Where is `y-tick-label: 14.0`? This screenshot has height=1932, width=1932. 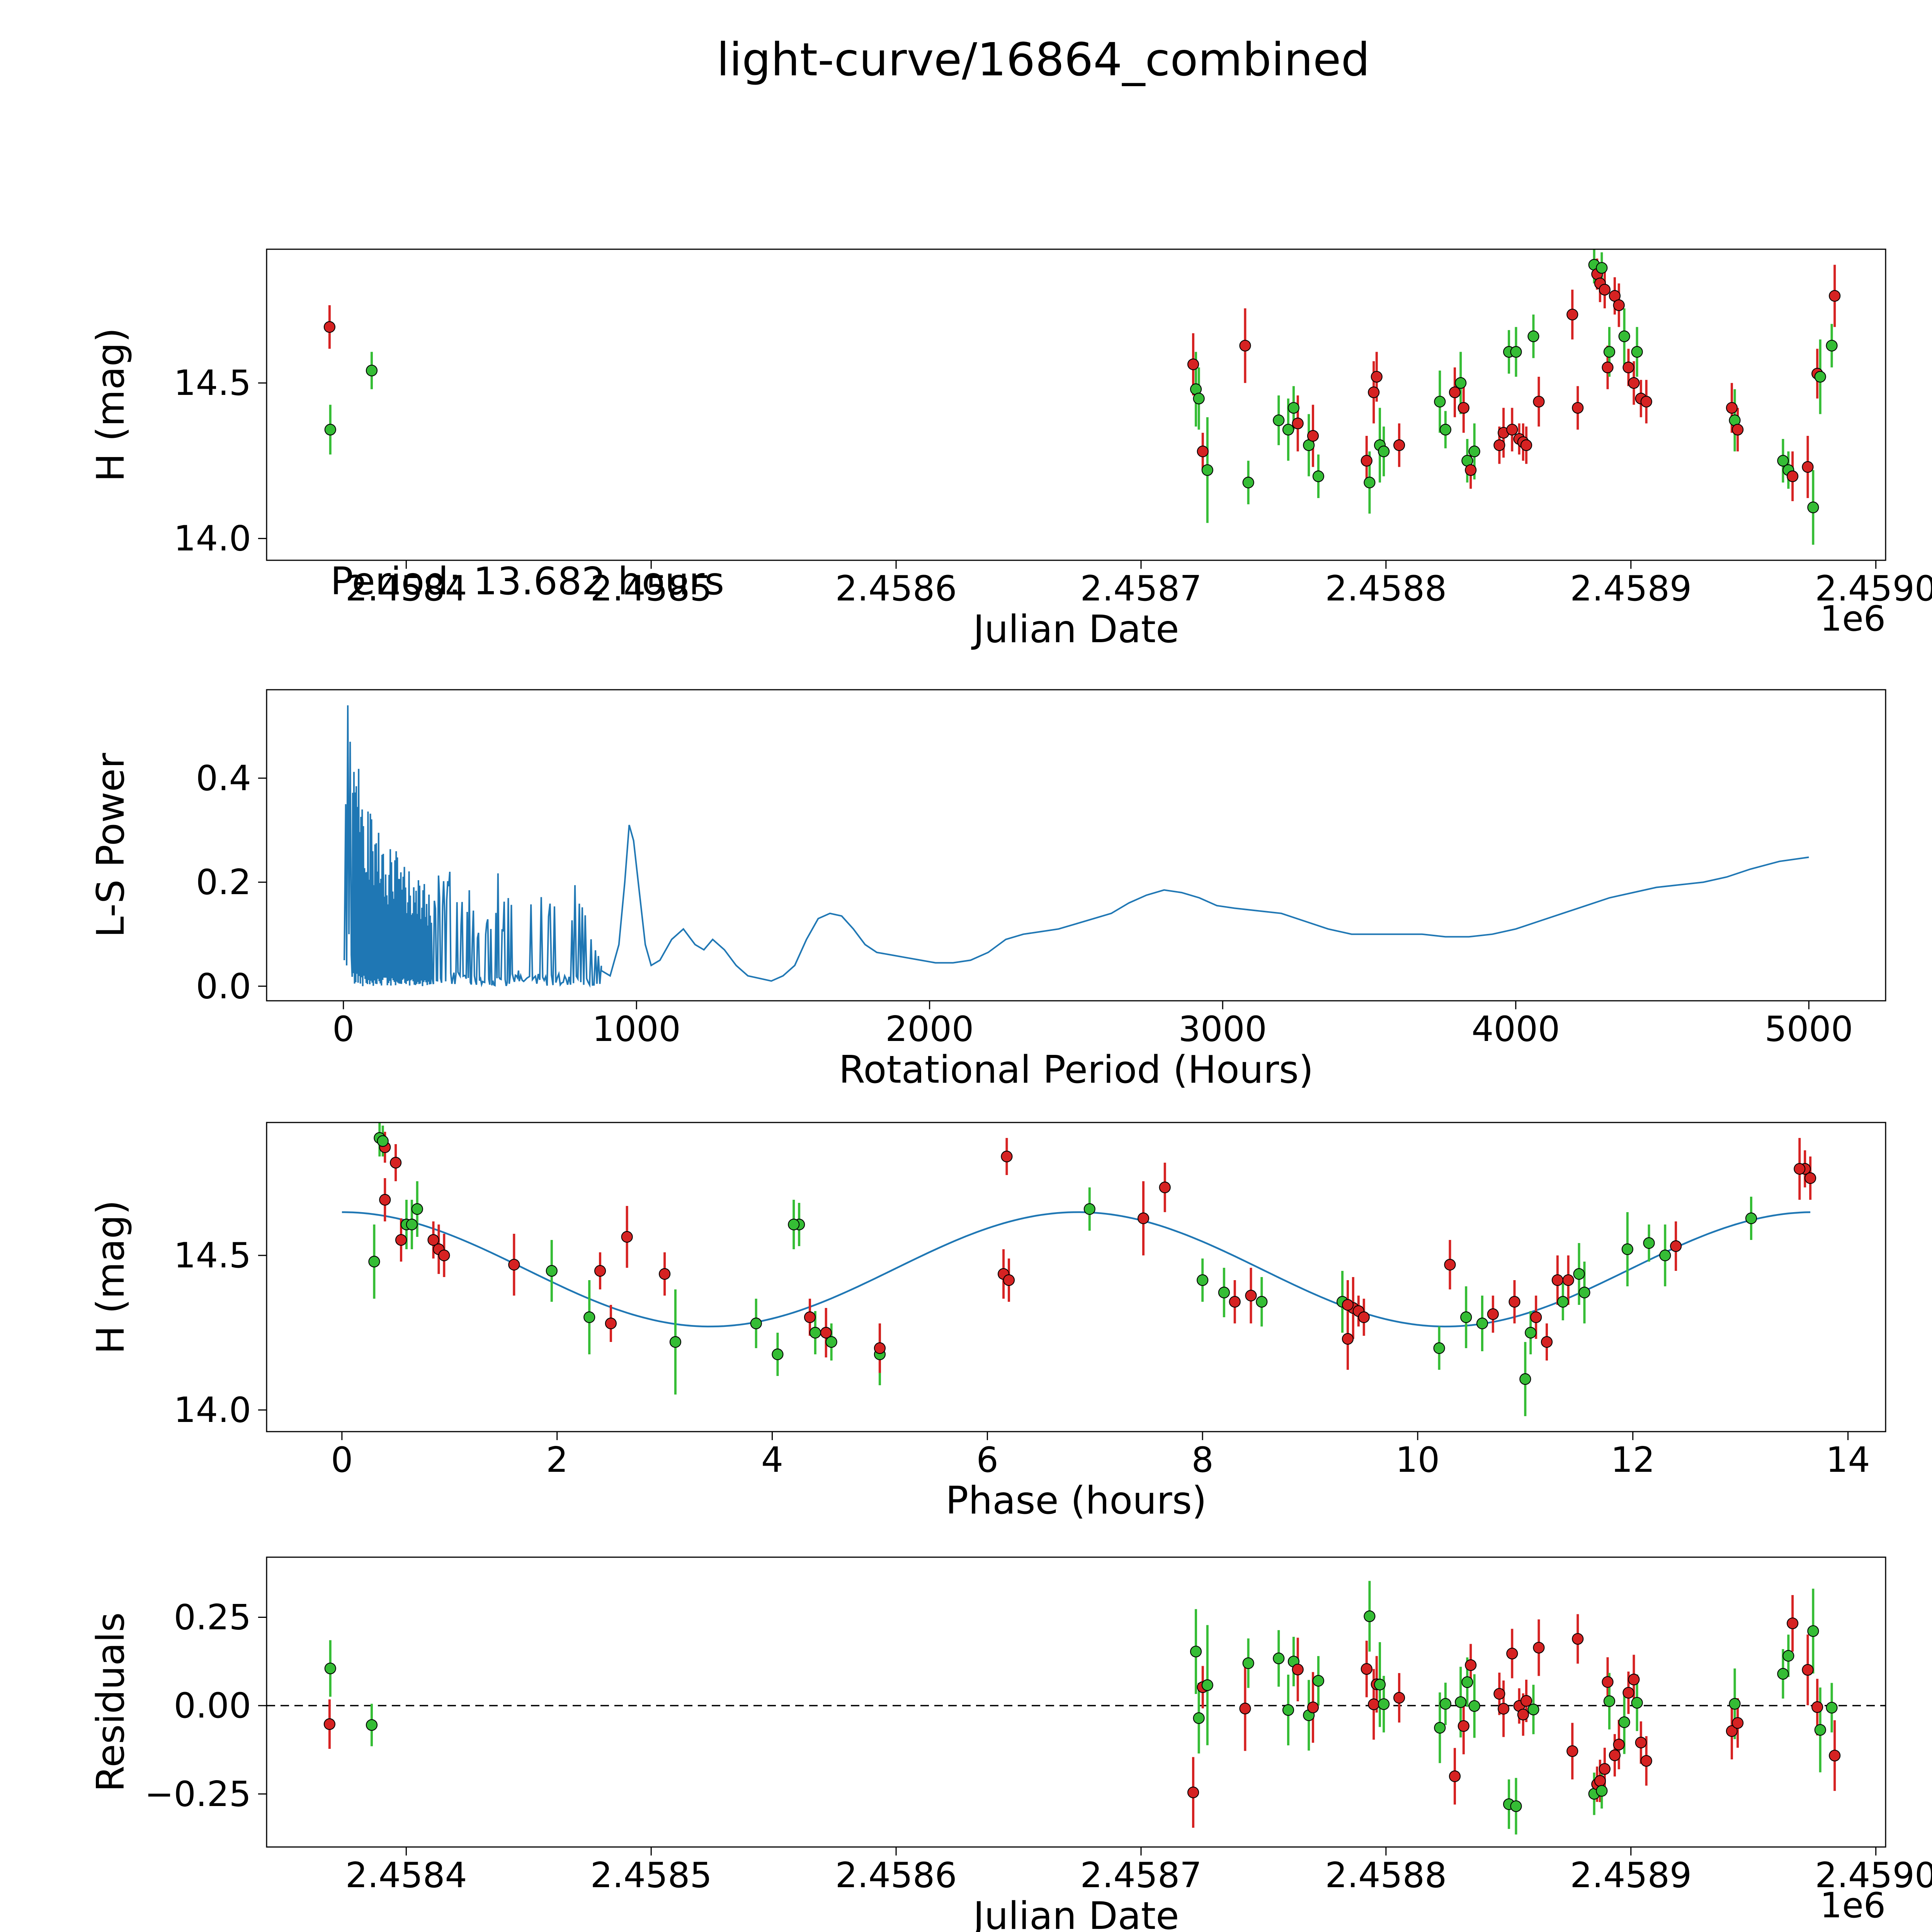
y-tick-label: 14.0 is located at coordinates (212, 1410).